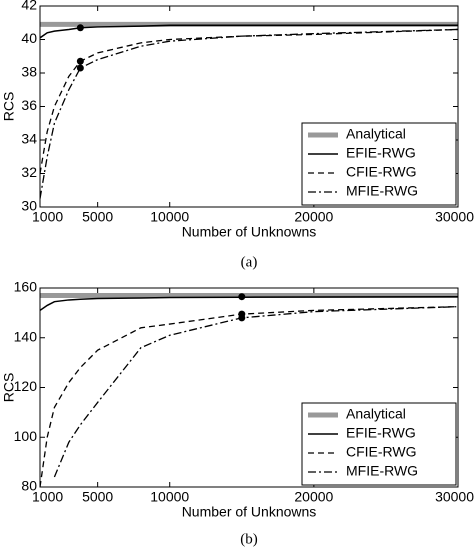  What do you see at coordinates (29, 6) in the screenshot?
I see `y-tick-label: 42` at bounding box center [29, 6].